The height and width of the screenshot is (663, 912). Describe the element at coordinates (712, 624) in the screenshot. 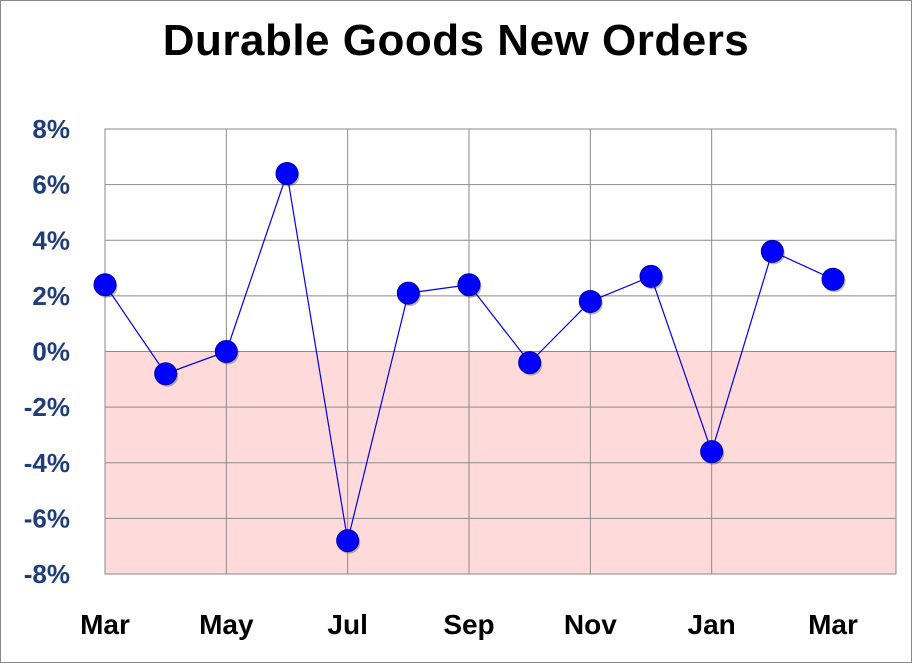

I see `x-tick-label: Jan` at that location.